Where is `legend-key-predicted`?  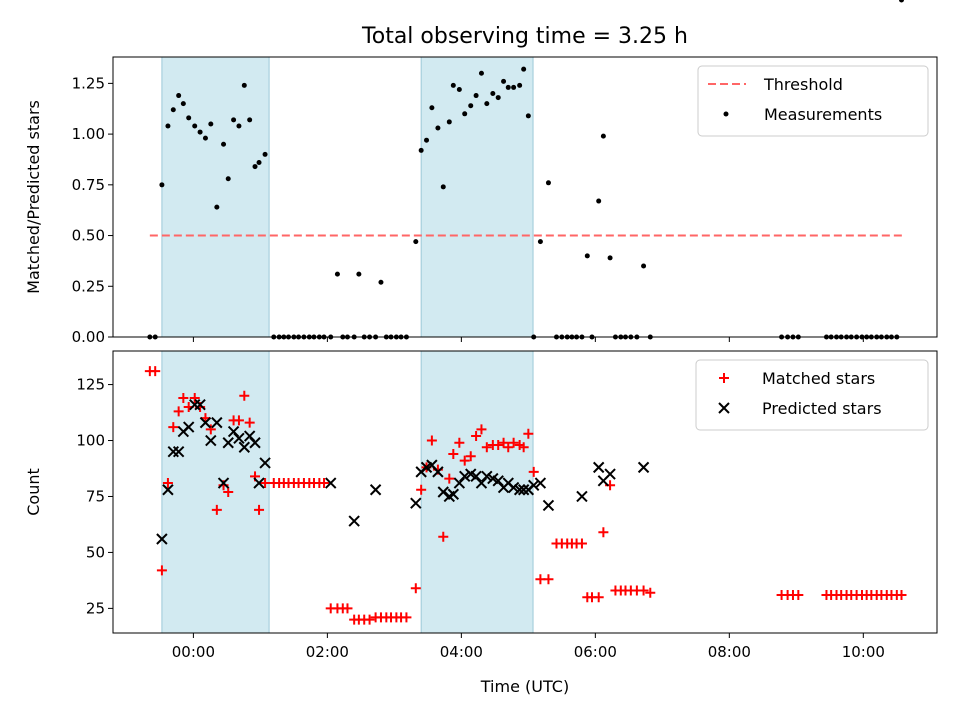 legend-key-predicted is located at coordinates (724, 408).